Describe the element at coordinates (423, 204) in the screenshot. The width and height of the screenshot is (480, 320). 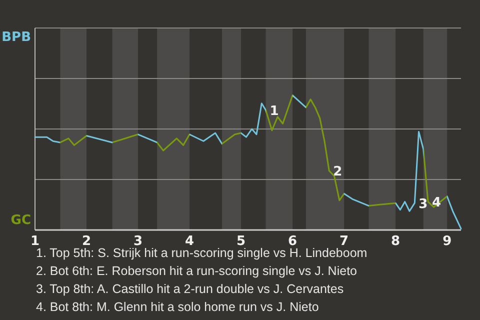
I see `annotation: 3` at that location.